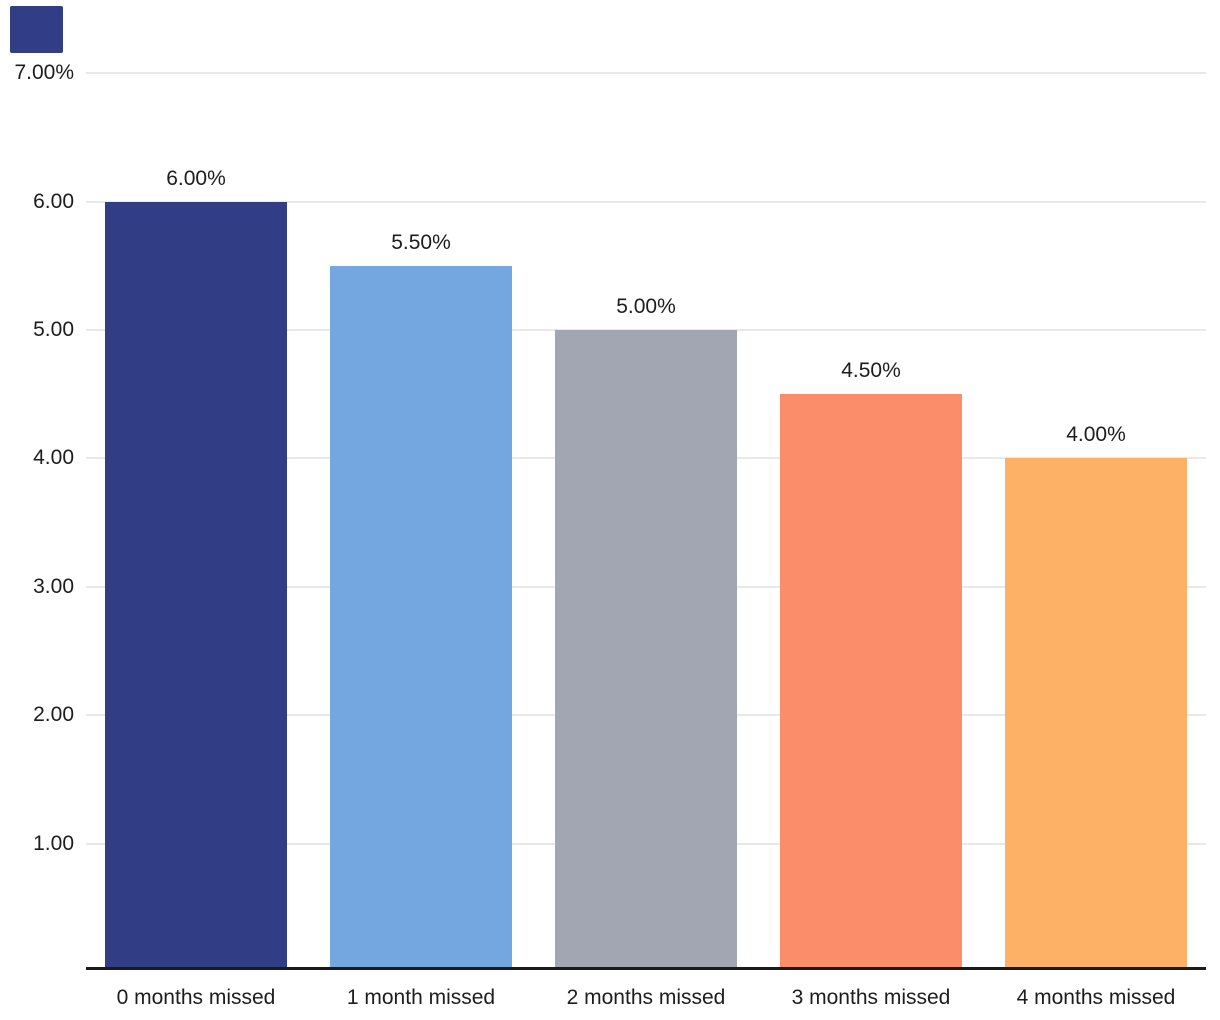 The width and height of the screenshot is (1220, 1020). Describe the element at coordinates (44, 72) in the screenshot. I see `y-axis-tick-label: 7.00%` at that location.